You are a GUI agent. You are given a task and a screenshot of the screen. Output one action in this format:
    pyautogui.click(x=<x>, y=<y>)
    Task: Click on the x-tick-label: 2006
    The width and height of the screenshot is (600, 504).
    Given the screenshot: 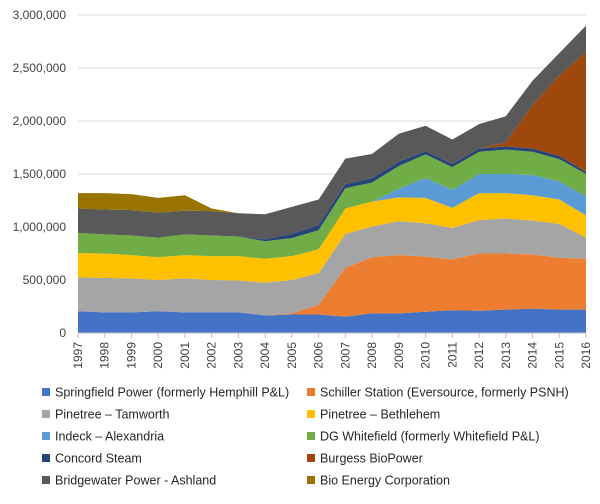 What is the action you would take?
    pyautogui.click(x=319, y=355)
    